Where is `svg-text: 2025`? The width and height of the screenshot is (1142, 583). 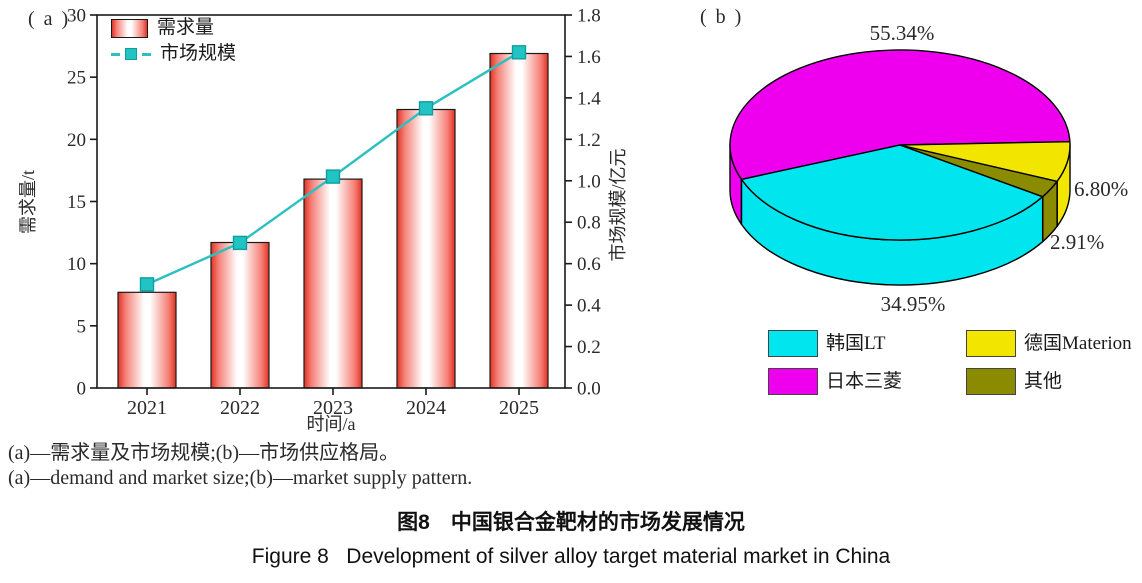 svg-text: 2025 is located at coordinates (519, 408).